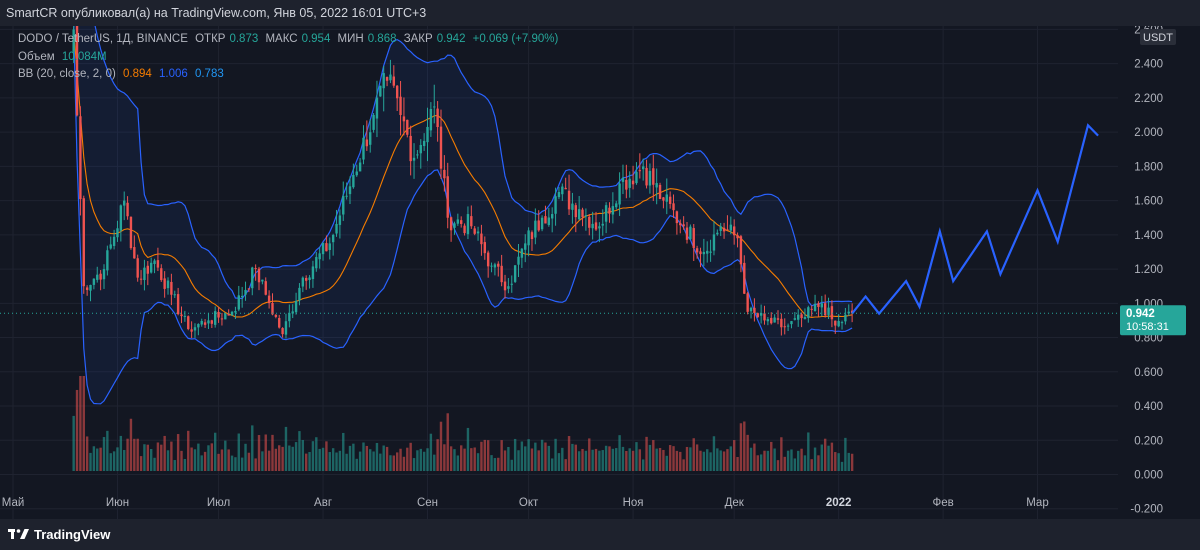 The width and height of the screenshot is (1200, 550). Describe the element at coordinates (633, 503) in the screenshot. I see `time-tick-label: Ноя` at that location.